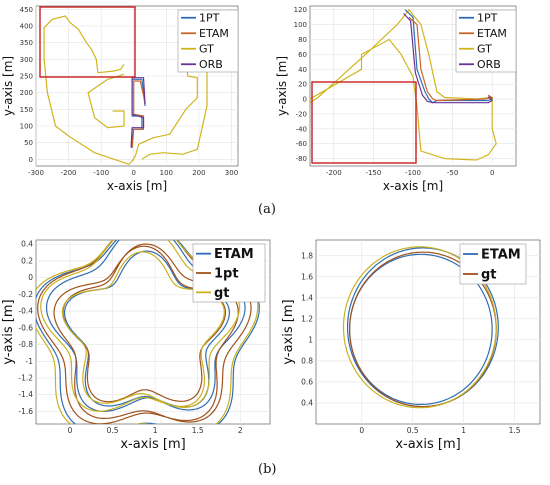 The image size is (550, 485). Describe the element at coordinates (267, 209) in the screenshot. I see `caption-a: (a)` at that location.